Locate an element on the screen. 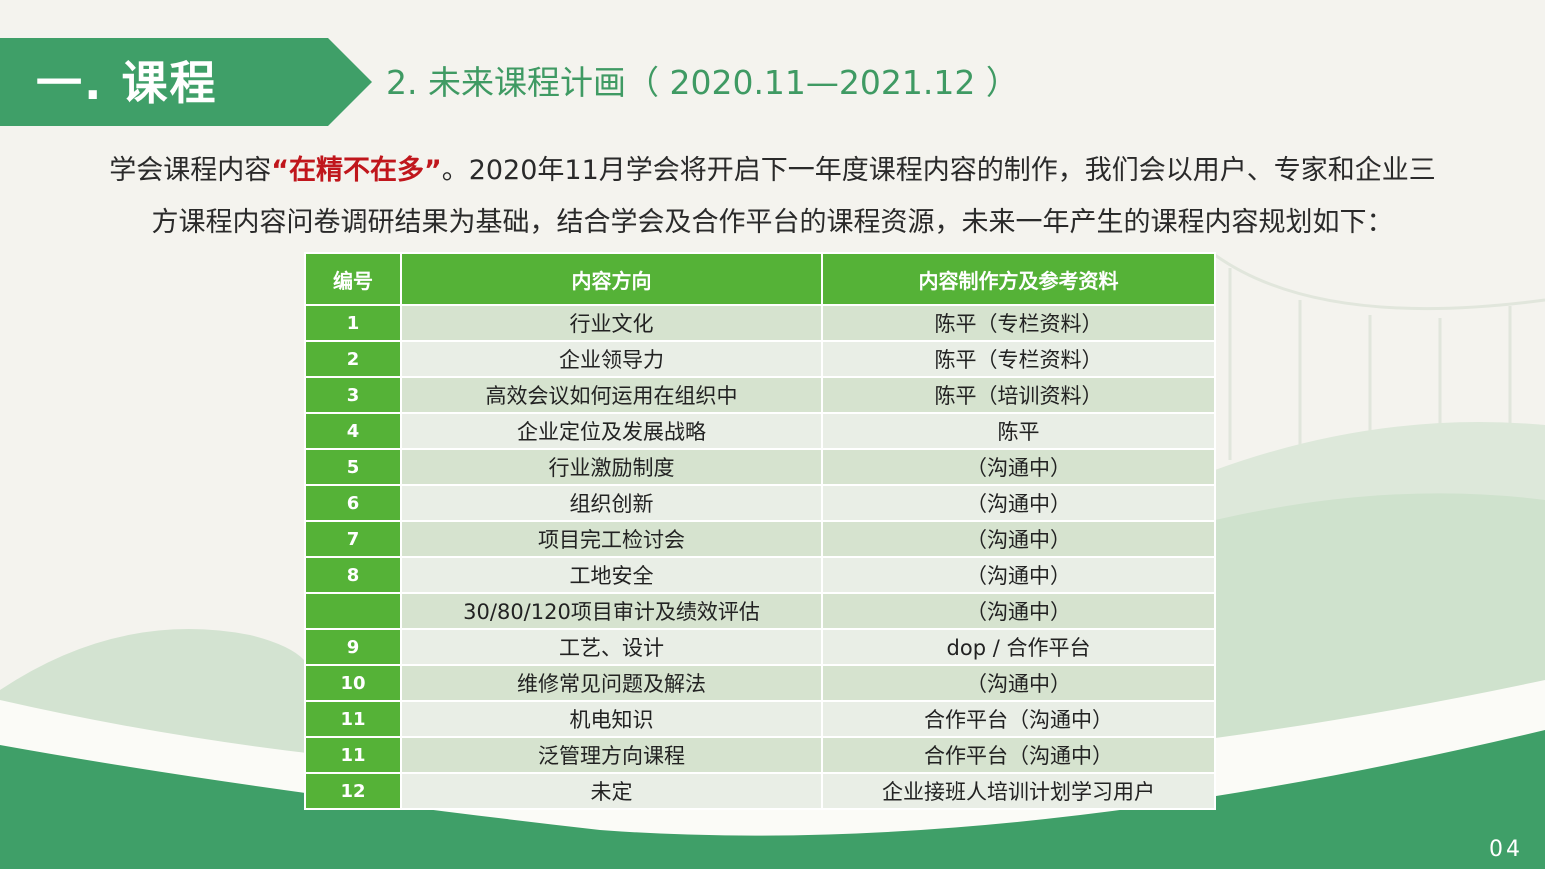 The height and width of the screenshot is (869, 1545). table-row: 6 组织创新 （沟通中） is located at coordinates (760, 503).